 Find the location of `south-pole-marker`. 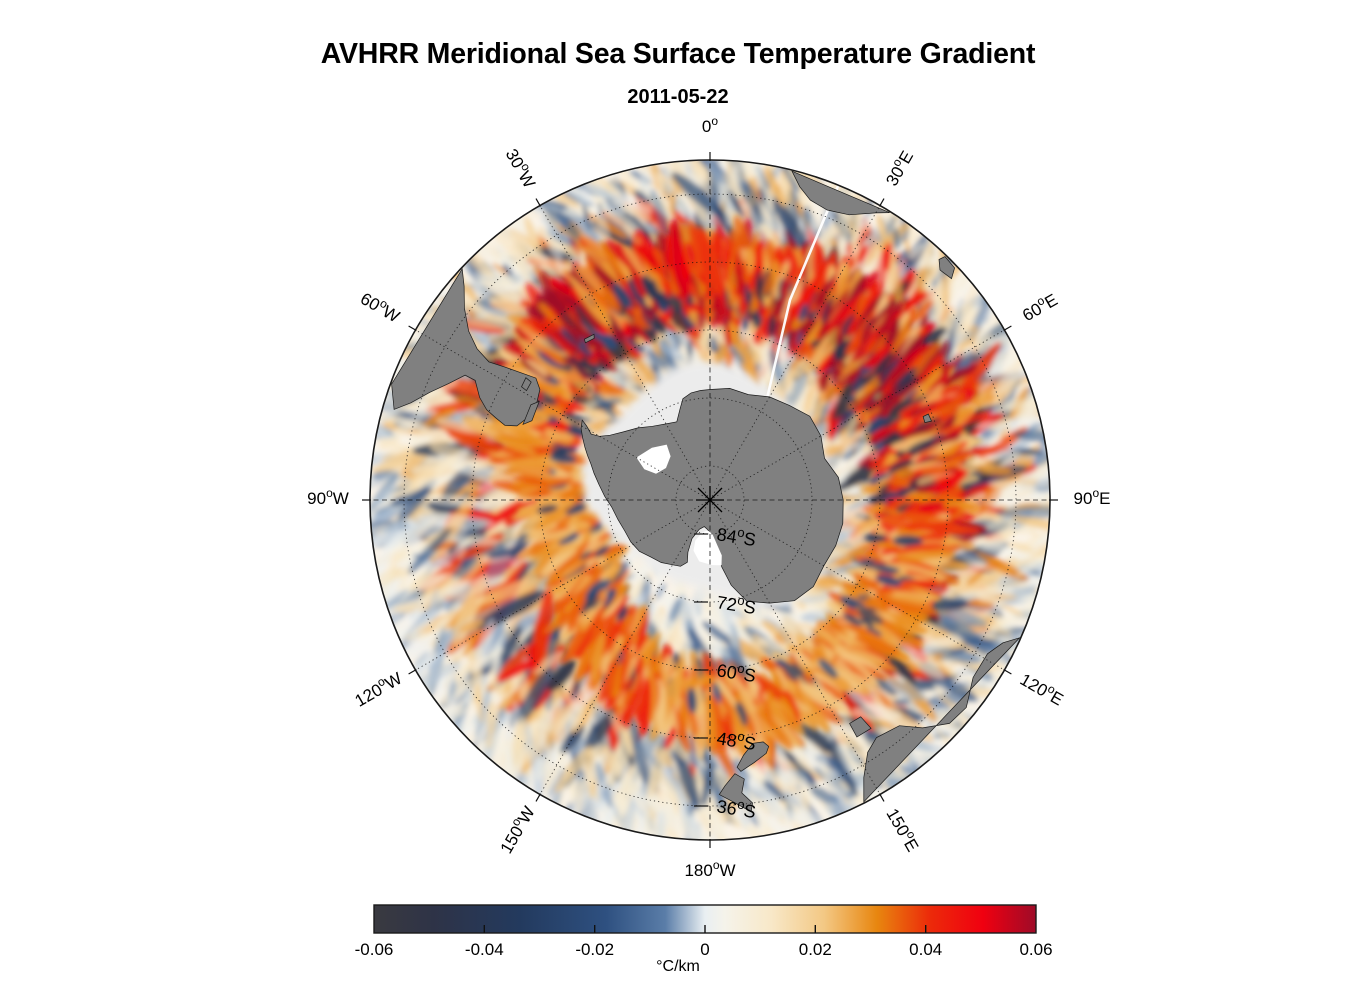

south-pole-marker is located at coordinates (710, 500).